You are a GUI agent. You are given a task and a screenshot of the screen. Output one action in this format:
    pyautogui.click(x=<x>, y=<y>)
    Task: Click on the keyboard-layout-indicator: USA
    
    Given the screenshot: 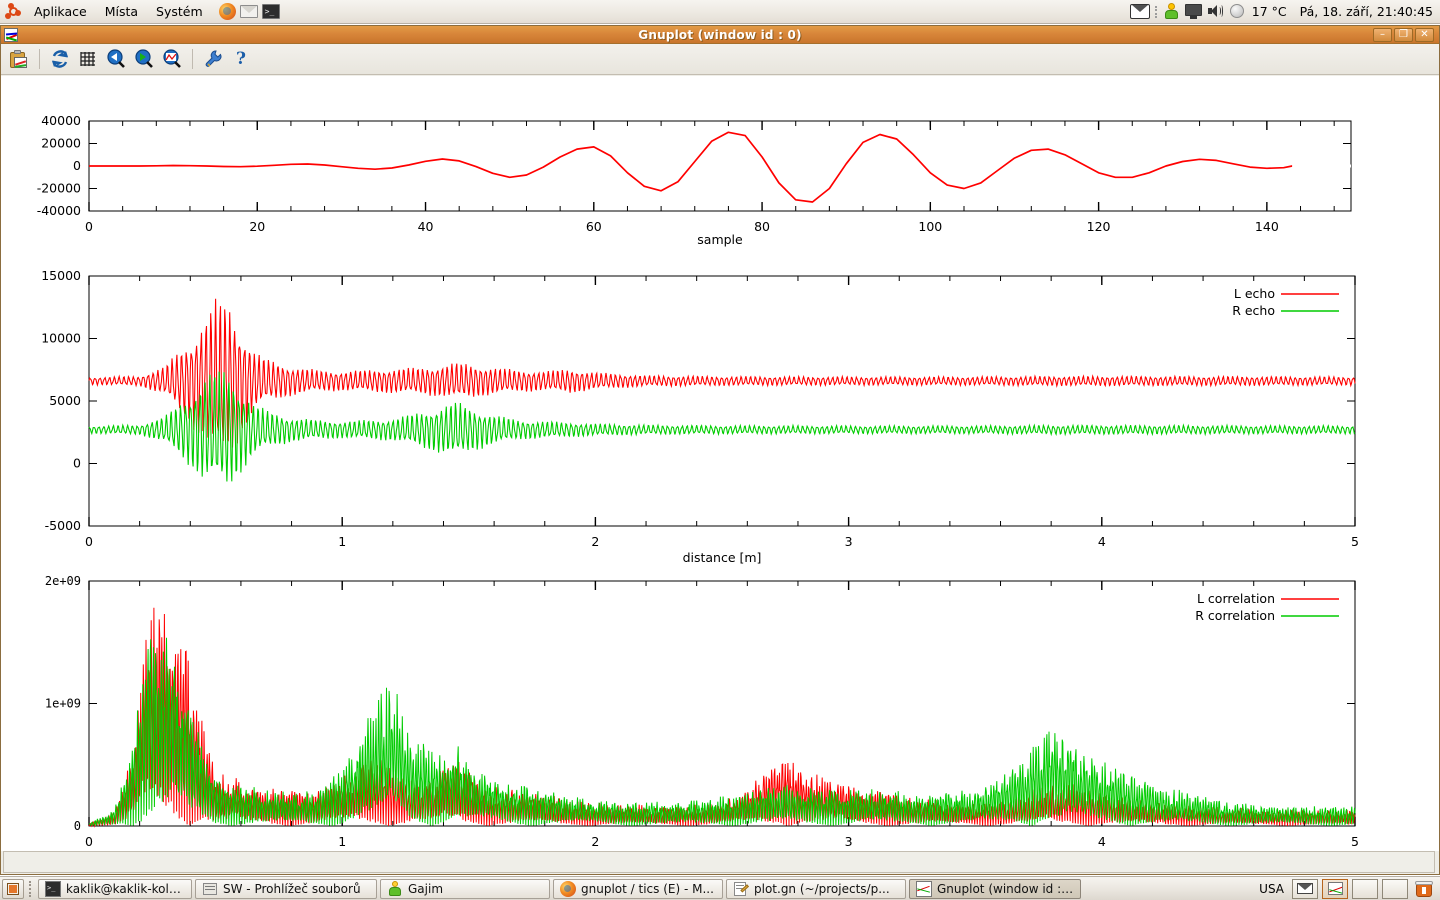 What is the action you would take?
    pyautogui.click(x=1271, y=888)
    